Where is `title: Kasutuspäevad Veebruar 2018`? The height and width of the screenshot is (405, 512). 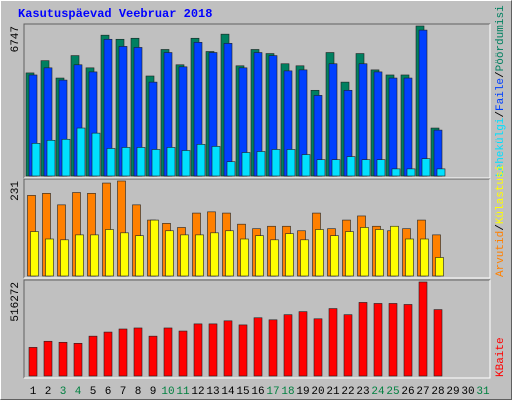
title: Kasutuspäevad Veebruar 2018 is located at coordinates (115, 14).